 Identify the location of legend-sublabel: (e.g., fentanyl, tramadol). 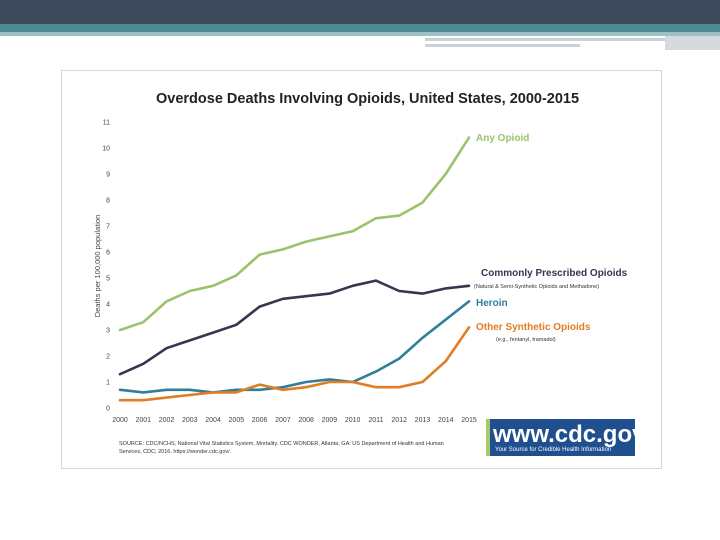
(526, 340).